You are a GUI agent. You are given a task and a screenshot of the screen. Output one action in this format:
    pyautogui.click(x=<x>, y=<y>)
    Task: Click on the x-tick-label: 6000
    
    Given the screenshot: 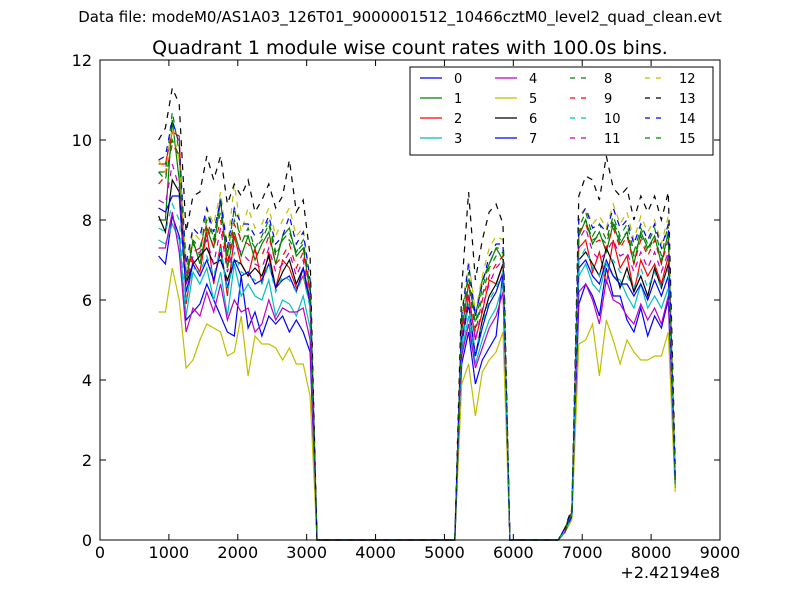 What is the action you would take?
    pyautogui.click(x=513, y=552)
    